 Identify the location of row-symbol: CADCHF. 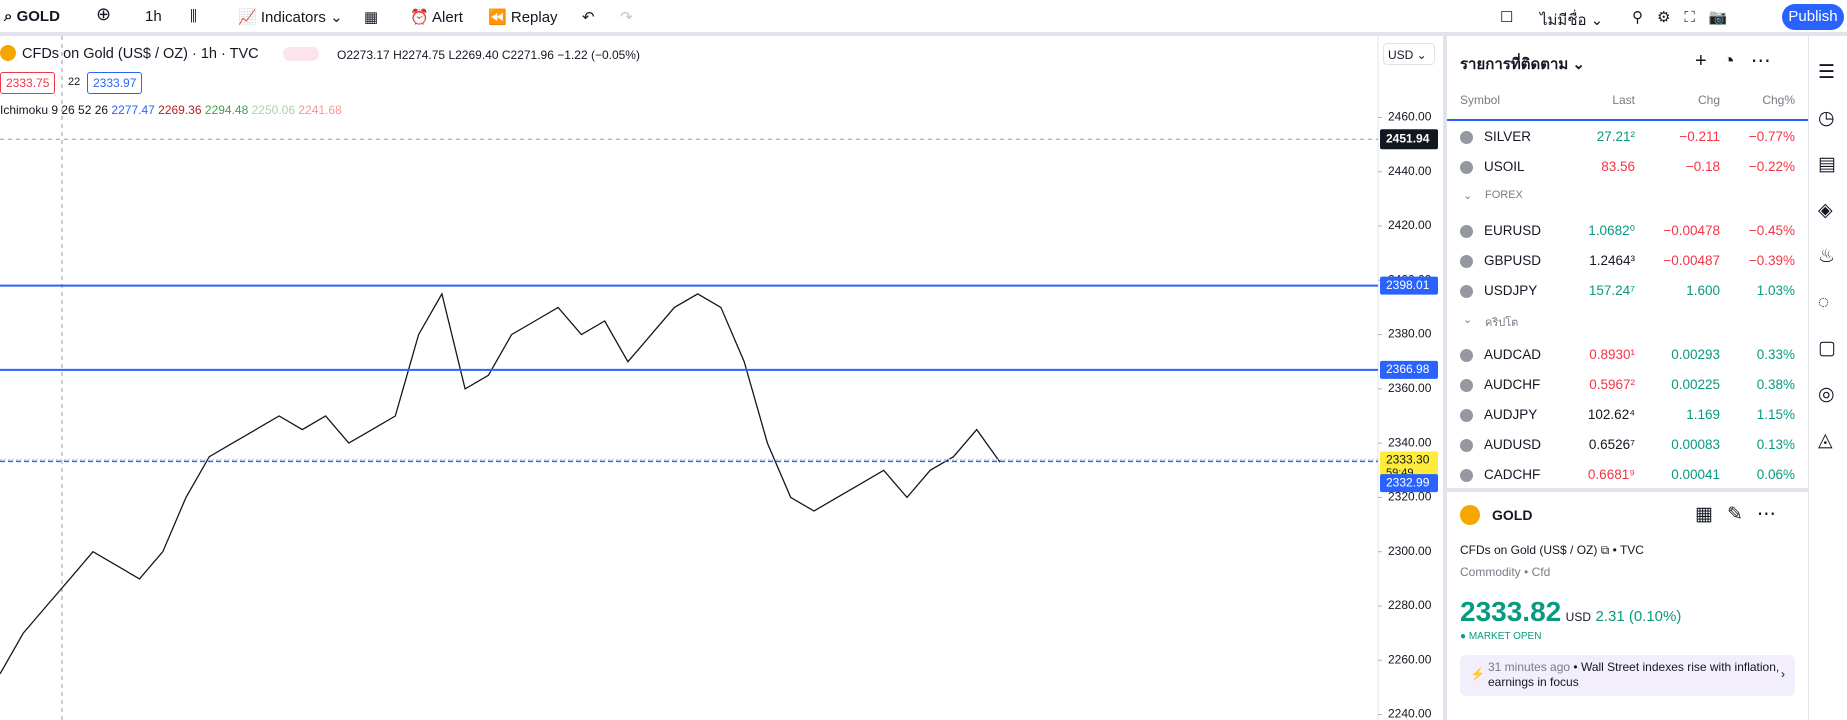
(1512, 474).